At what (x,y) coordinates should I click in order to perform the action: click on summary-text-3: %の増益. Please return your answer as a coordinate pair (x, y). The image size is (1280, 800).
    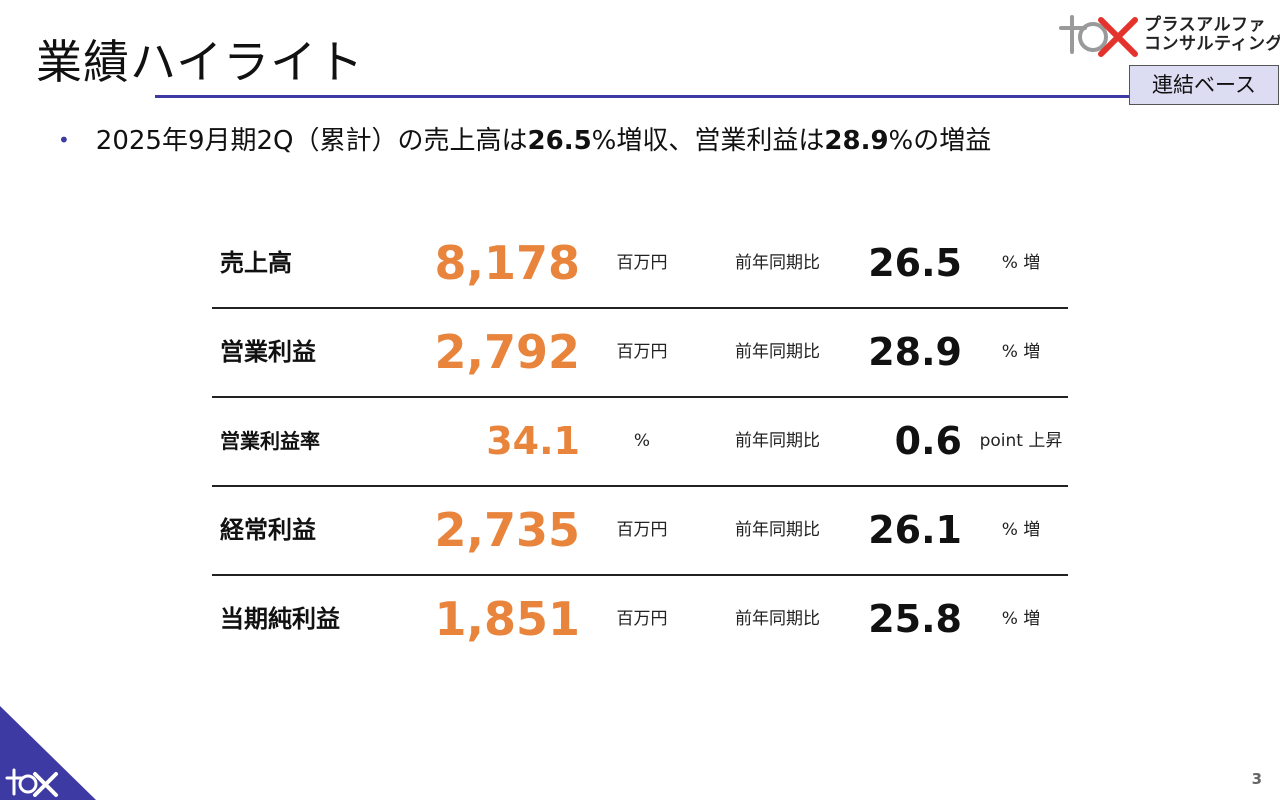
    Looking at the image, I should click on (940, 141).